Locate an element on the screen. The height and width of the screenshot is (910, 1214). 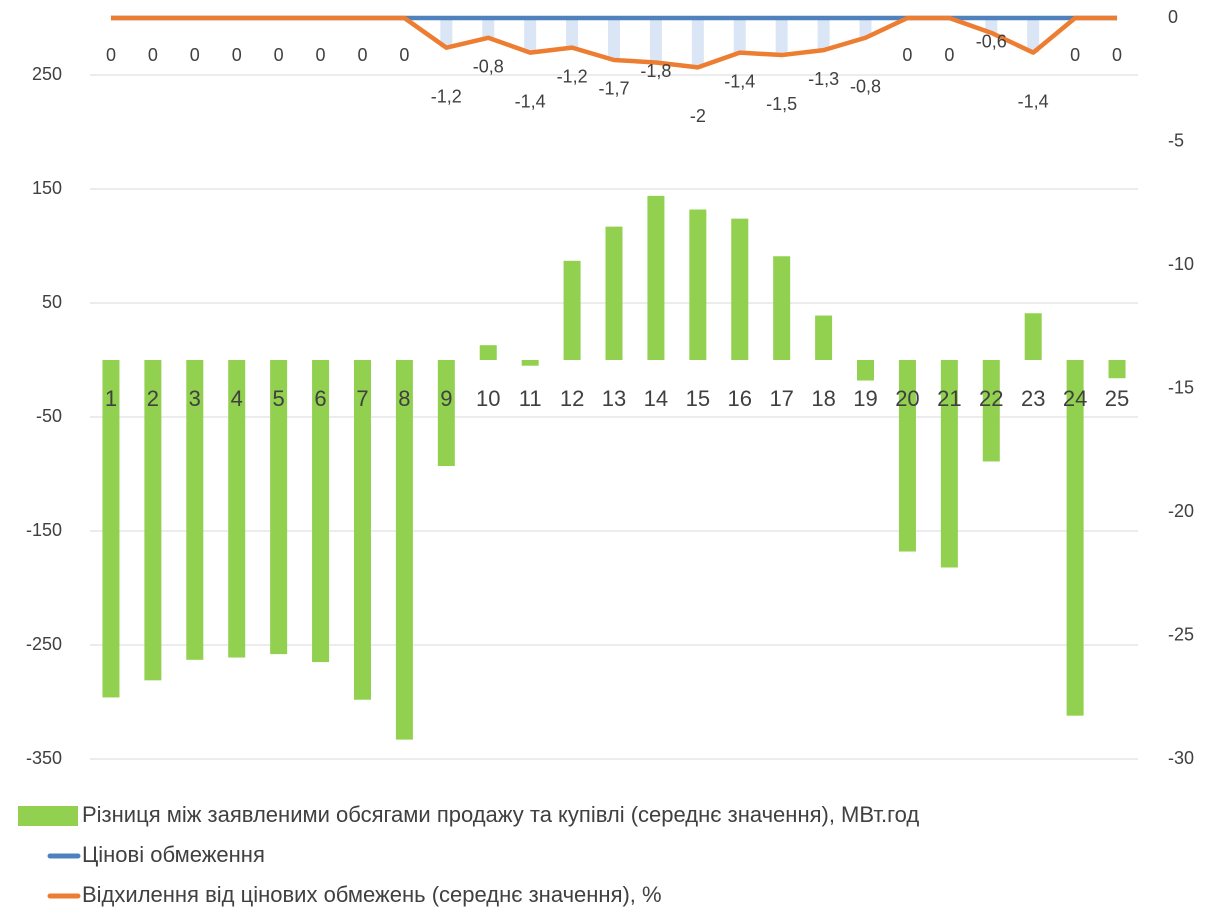
y2-tick-label: -10 is located at coordinates (1181, 264).